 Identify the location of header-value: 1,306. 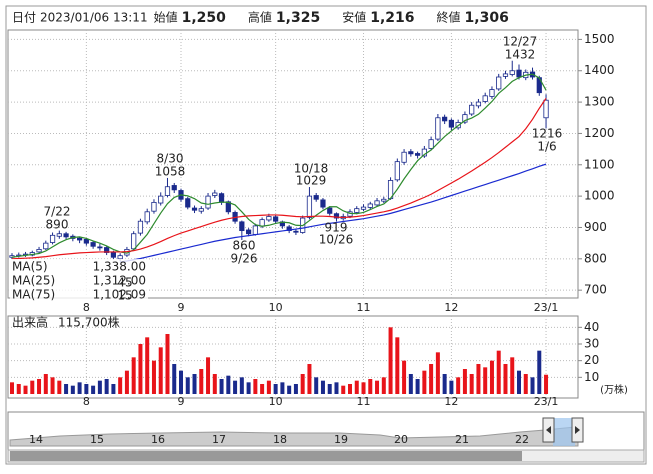
(487, 18).